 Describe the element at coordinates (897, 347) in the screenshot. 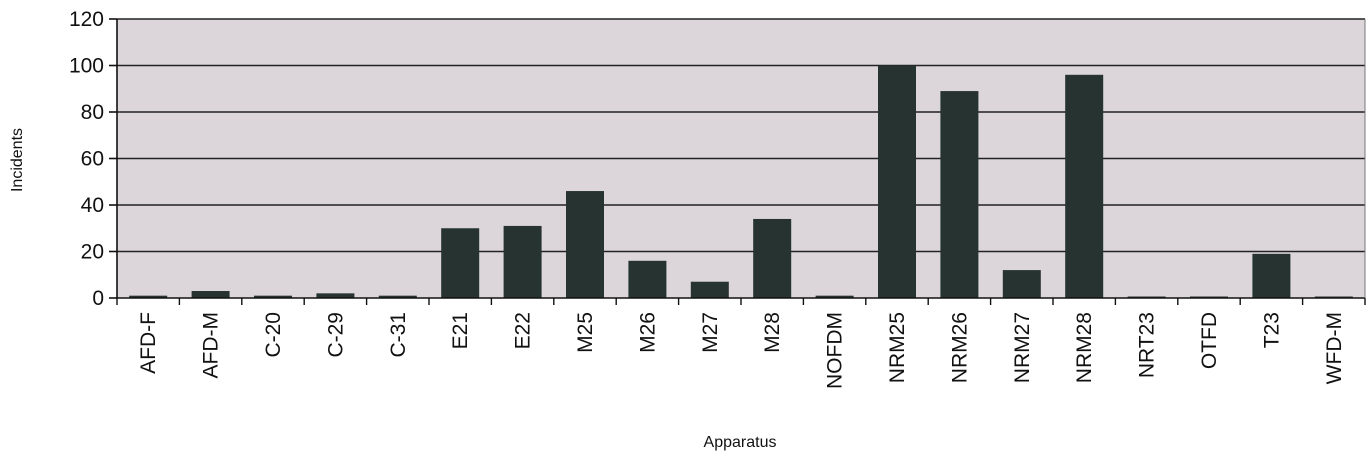

I see `x-tick-label: NRM25` at that location.